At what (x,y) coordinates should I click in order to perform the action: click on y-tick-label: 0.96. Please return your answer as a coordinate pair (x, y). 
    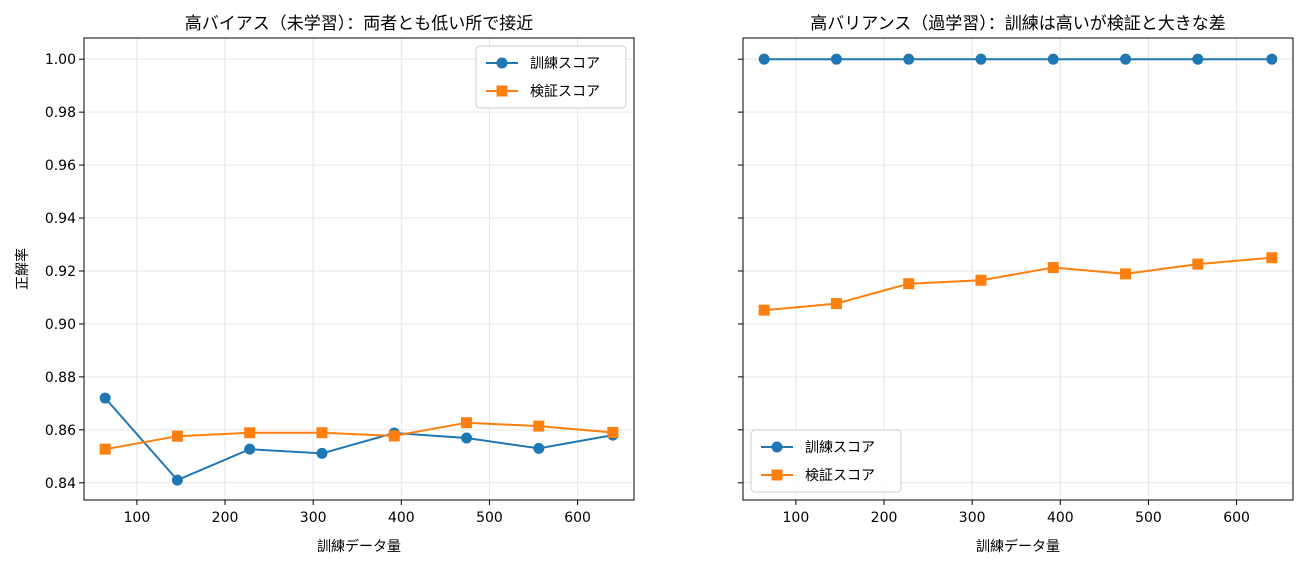
    Looking at the image, I should click on (60, 166).